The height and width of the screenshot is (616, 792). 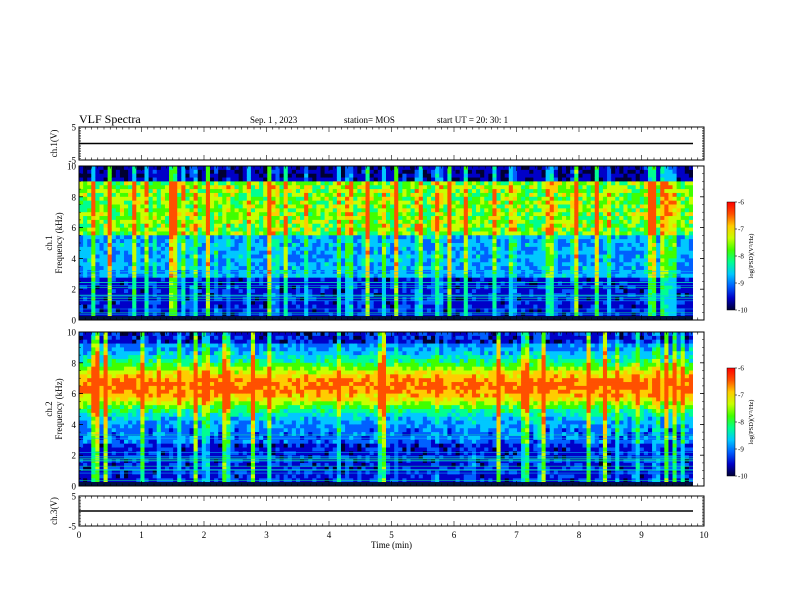 What do you see at coordinates (454, 535) in the screenshot?
I see `x-tick-label: 6` at bounding box center [454, 535].